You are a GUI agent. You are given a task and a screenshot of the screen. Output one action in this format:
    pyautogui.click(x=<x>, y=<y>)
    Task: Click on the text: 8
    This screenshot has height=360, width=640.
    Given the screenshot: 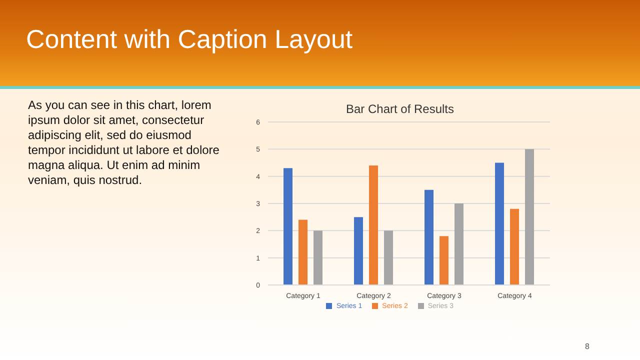 What is the action you would take?
    pyautogui.click(x=587, y=346)
    